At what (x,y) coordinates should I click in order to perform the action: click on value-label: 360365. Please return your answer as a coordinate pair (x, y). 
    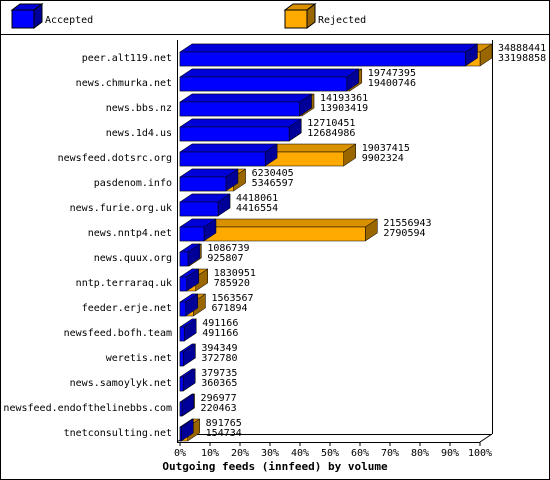
    Looking at the image, I should click on (219, 383).